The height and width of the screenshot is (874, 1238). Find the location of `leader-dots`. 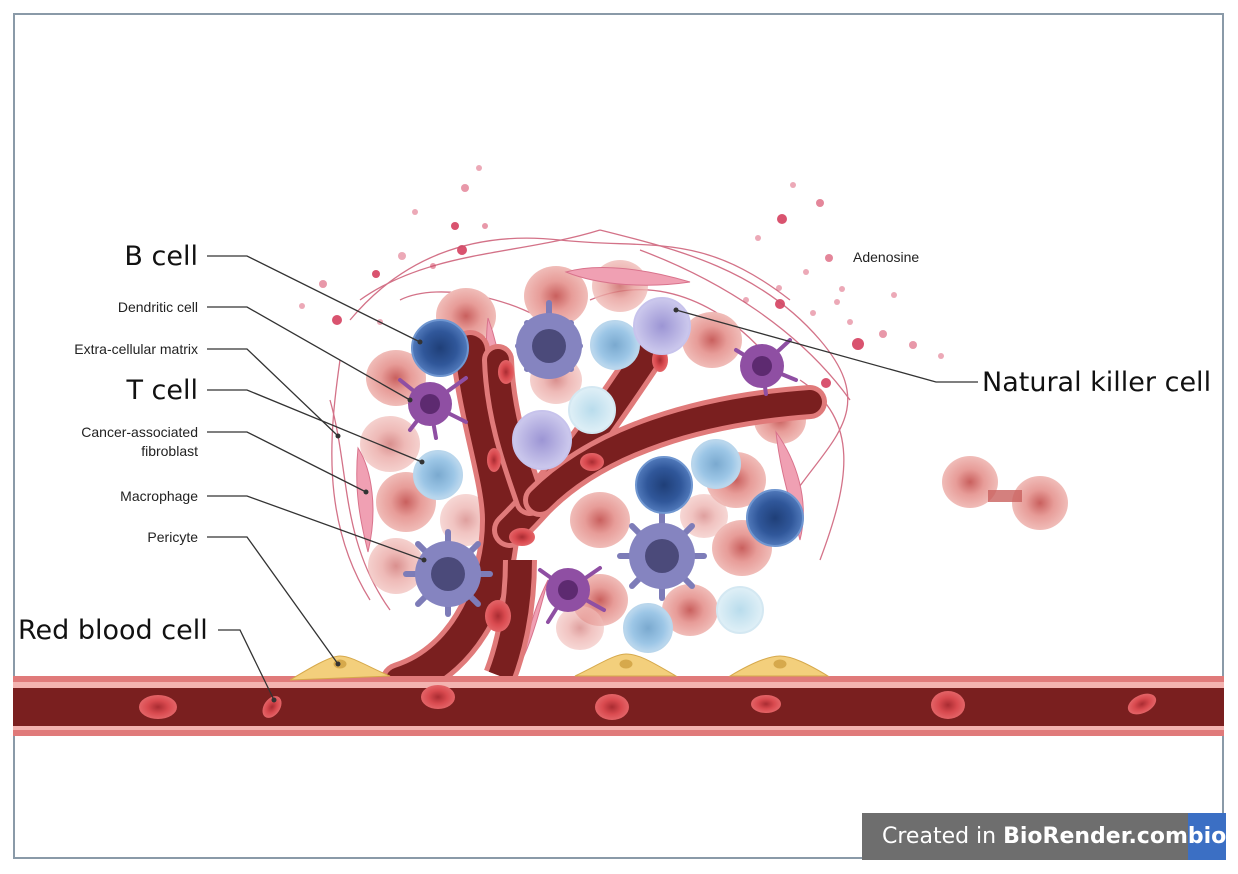

leader-dots is located at coordinates (475, 505).